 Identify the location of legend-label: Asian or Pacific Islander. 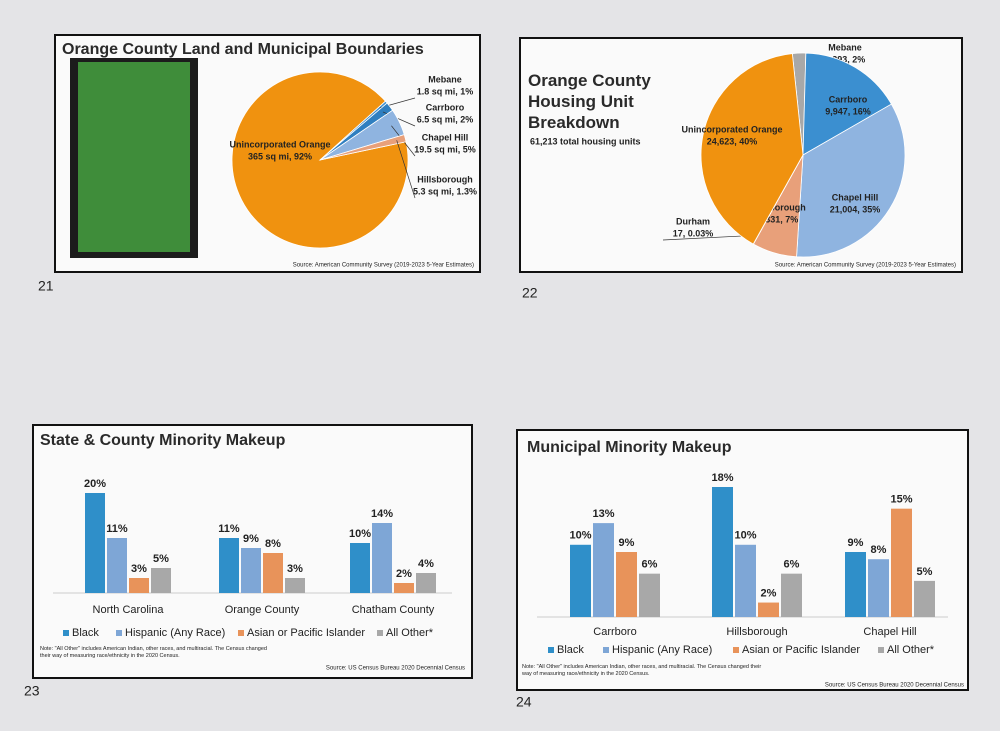
(801, 650).